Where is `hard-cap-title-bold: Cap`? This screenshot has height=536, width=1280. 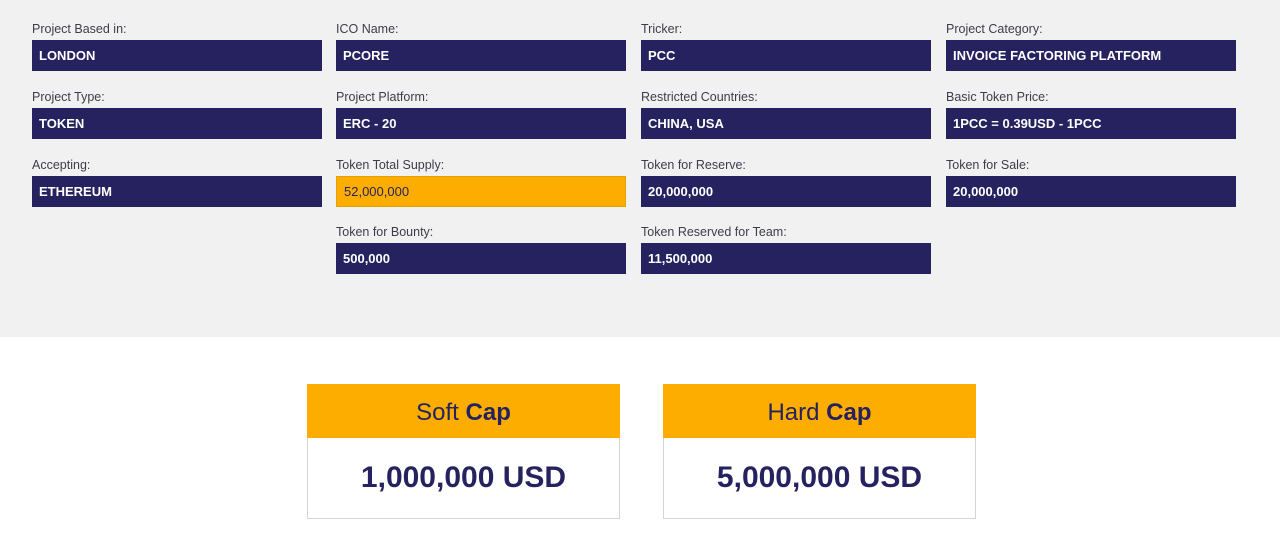
hard-cap-title-bold: Cap is located at coordinates (849, 412).